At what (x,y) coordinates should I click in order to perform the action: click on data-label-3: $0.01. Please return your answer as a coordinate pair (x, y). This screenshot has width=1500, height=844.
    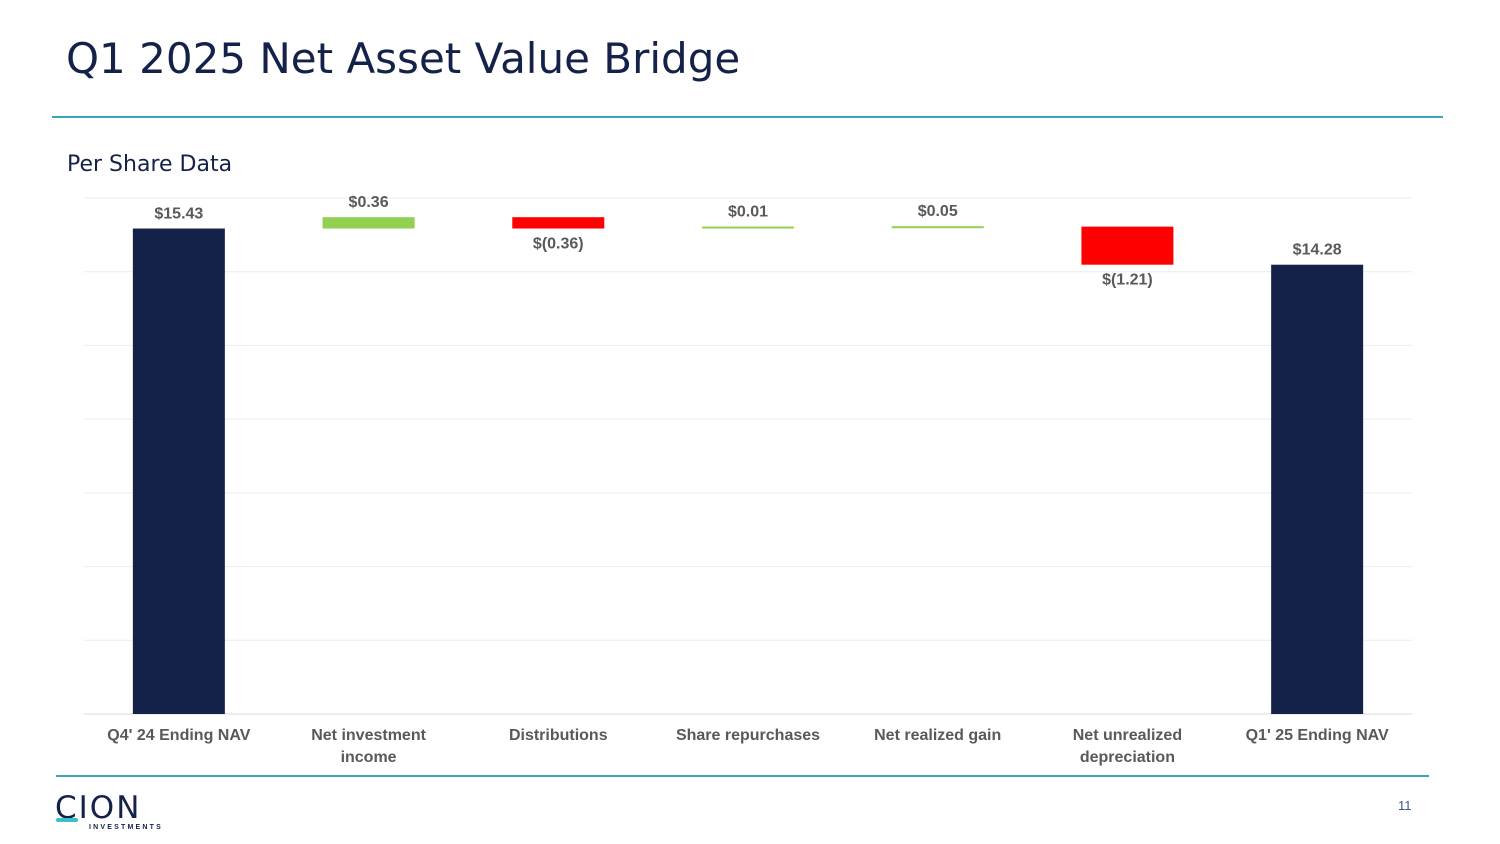
    Looking at the image, I should click on (748, 212).